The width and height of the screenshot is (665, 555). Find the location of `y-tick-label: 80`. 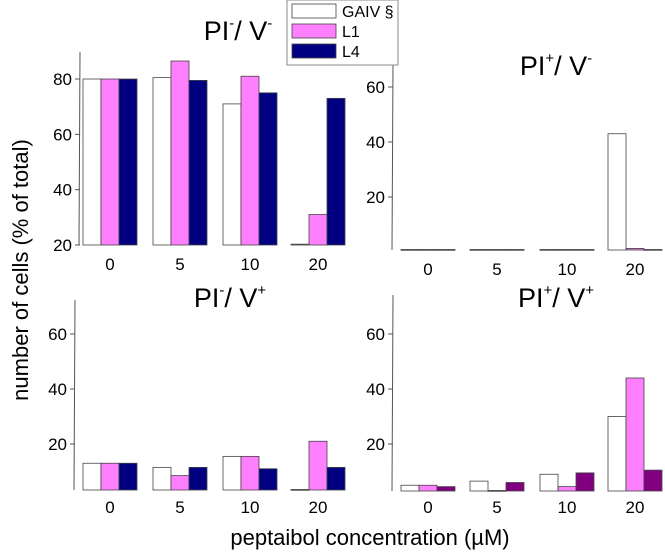

y-tick-label: 80 is located at coordinates (62, 79).